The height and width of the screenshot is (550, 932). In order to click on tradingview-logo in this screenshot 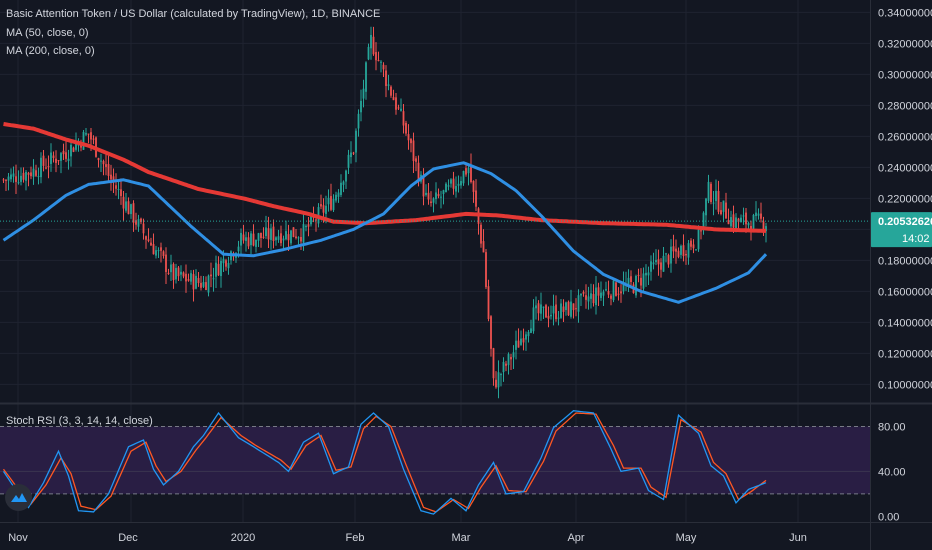, I will do `click(18, 497)`.